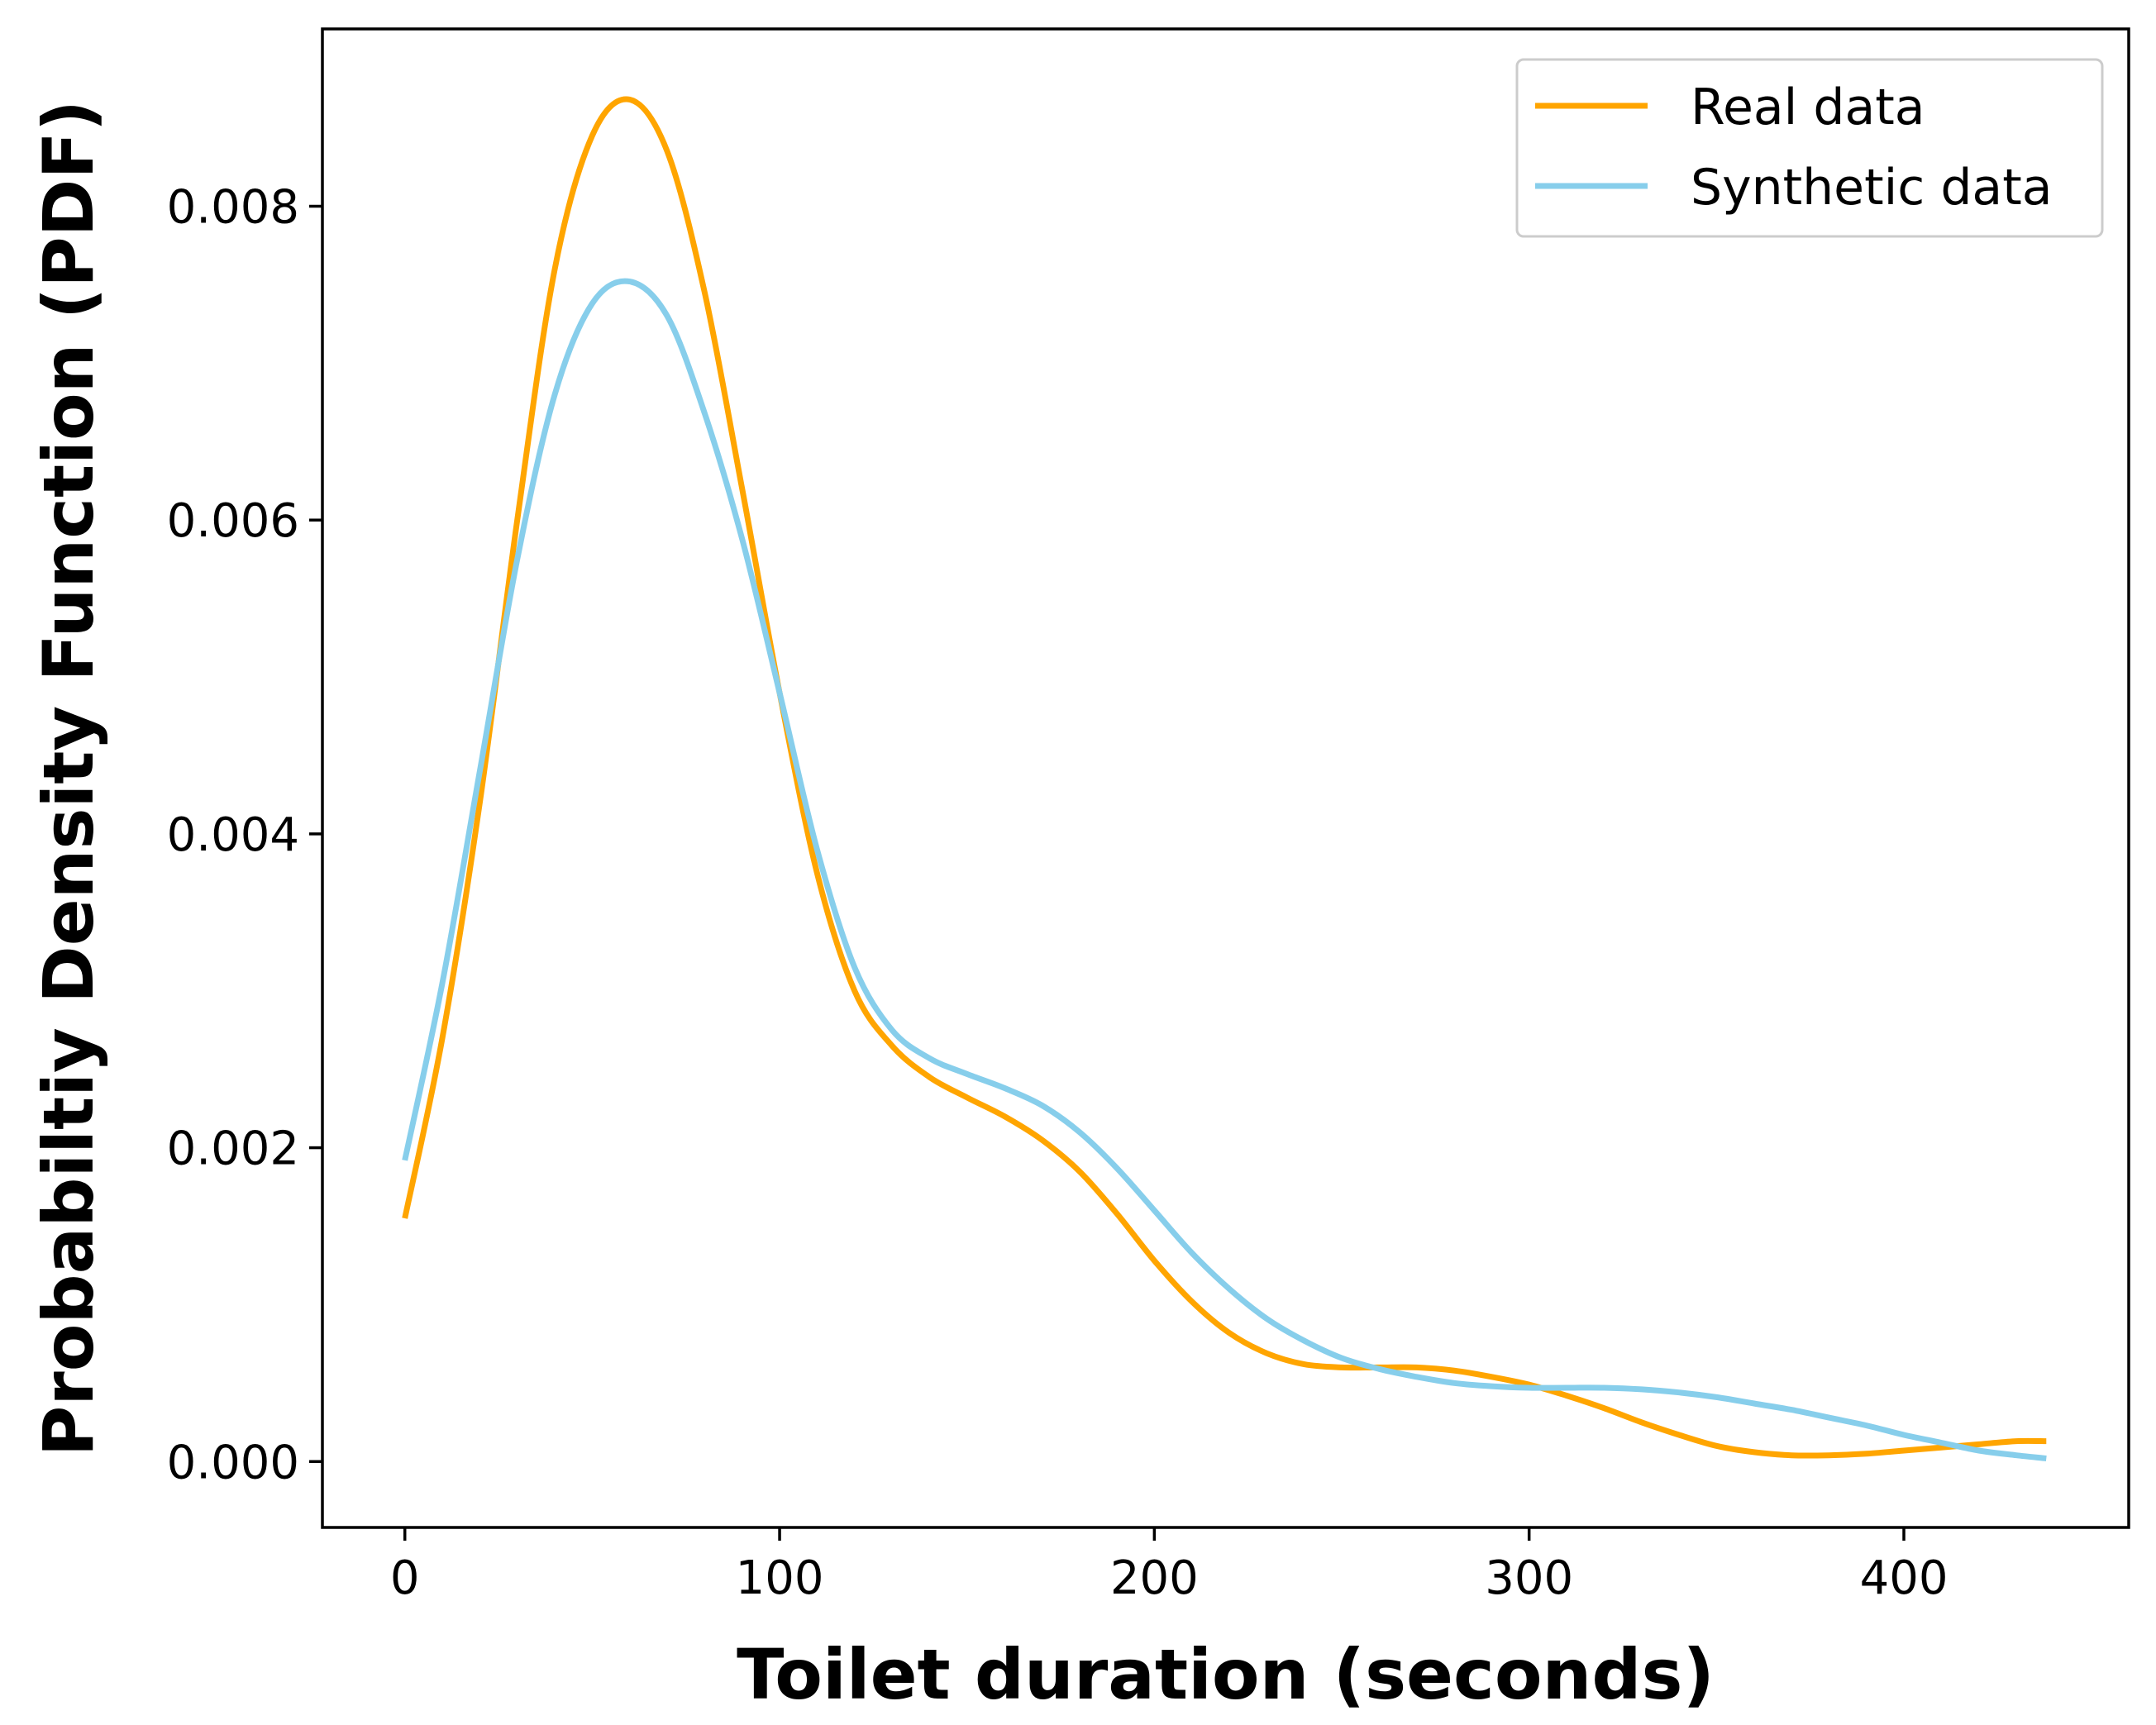  What do you see at coordinates (233, 521) in the screenshot?
I see `y-tick-label: 0.006` at bounding box center [233, 521].